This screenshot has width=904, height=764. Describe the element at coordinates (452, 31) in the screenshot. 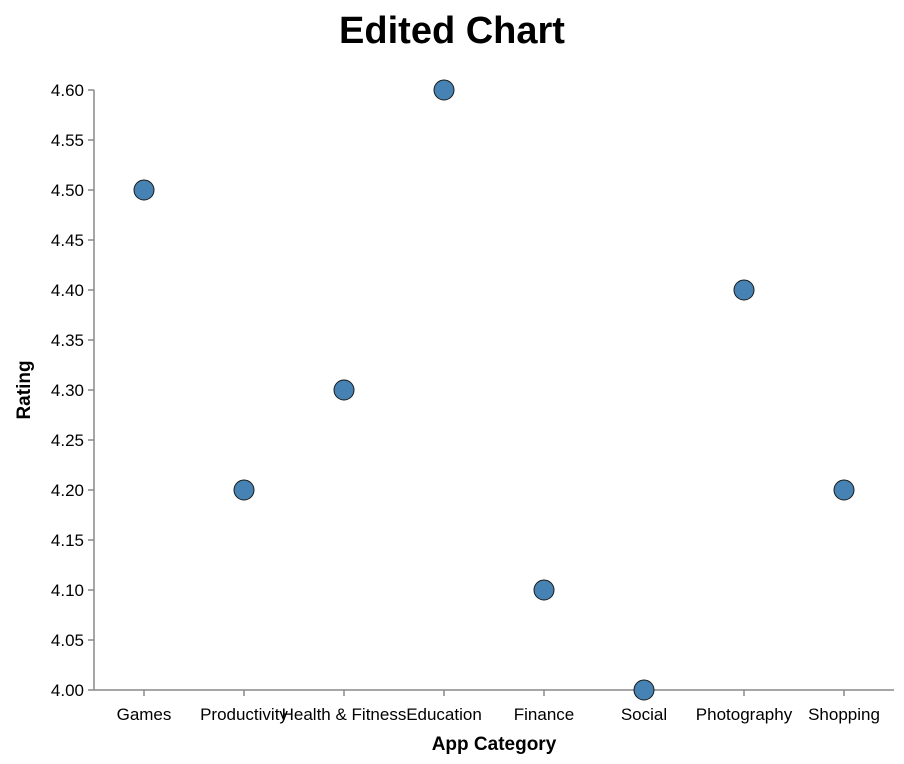

I see `chart-title: Edited Chart` at that location.